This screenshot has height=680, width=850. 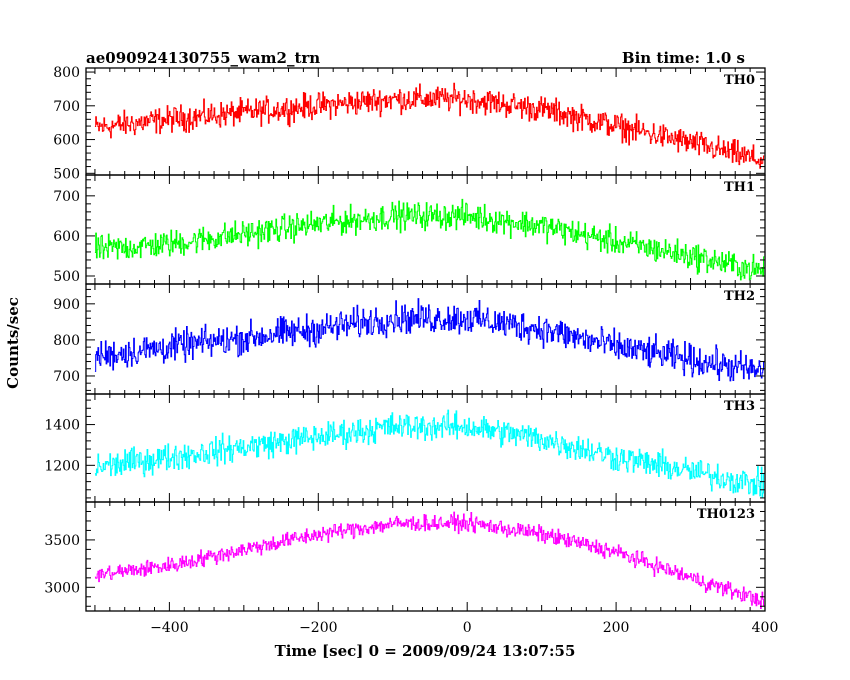 What do you see at coordinates (62, 466) in the screenshot?
I see `y-tick-label: 1200` at bounding box center [62, 466].